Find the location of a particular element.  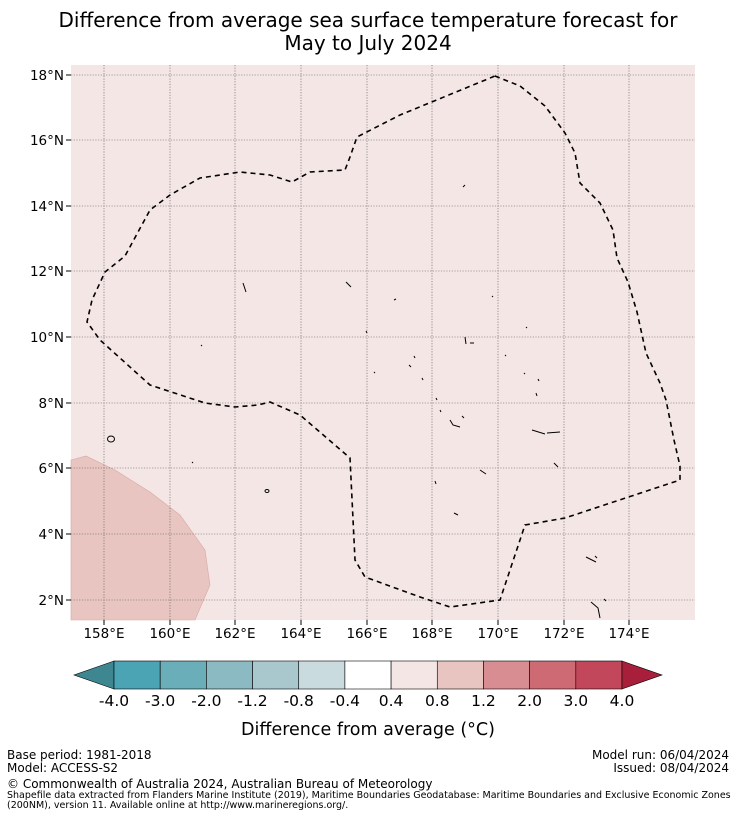

lon-label: 166°E is located at coordinates (366, 634).